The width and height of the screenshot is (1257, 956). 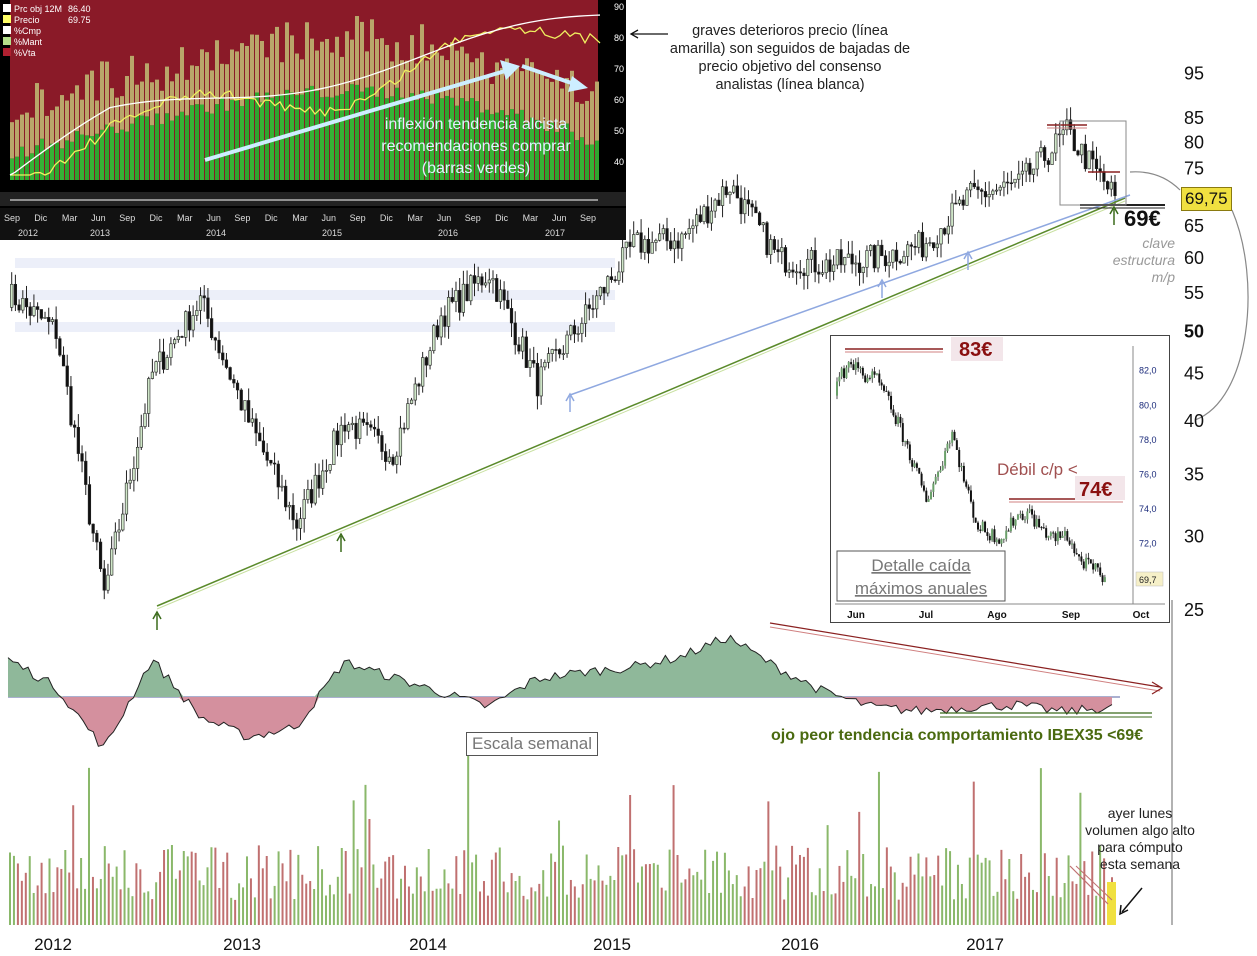 What do you see at coordinates (476, 168) in the screenshot?
I see `inset-annotation-line: (barras verdes)` at bounding box center [476, 168].